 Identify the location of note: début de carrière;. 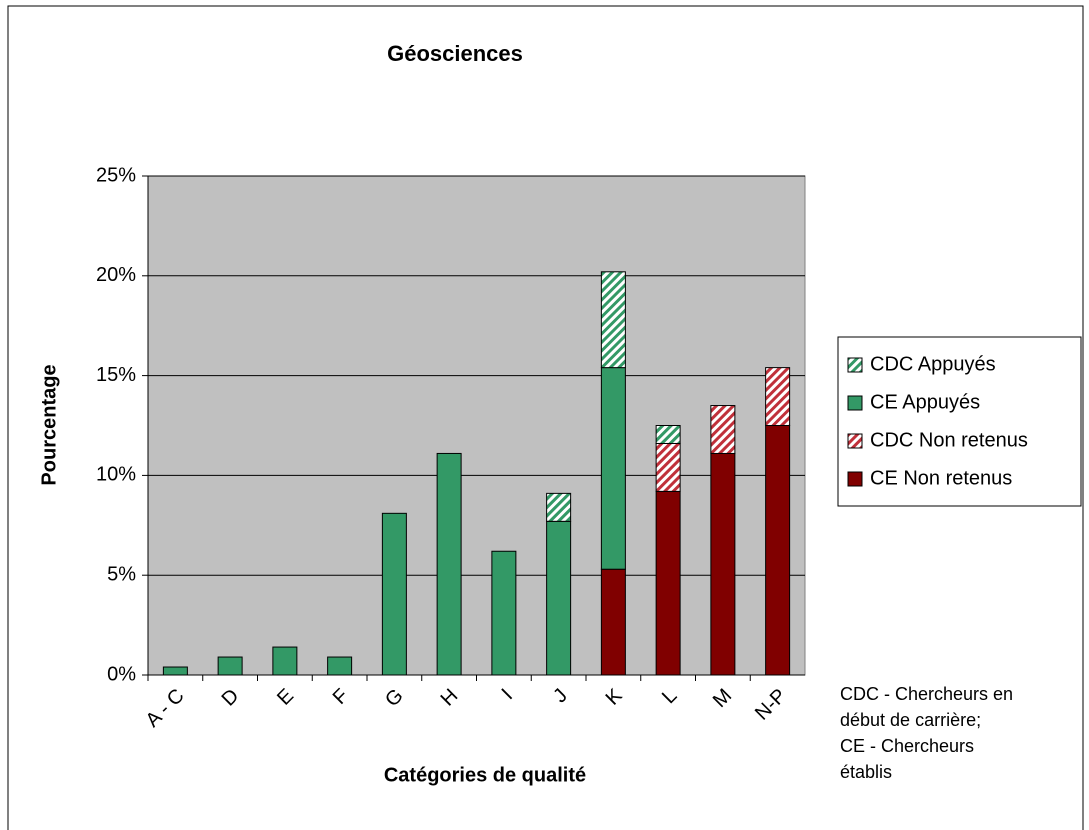
(910, 720).